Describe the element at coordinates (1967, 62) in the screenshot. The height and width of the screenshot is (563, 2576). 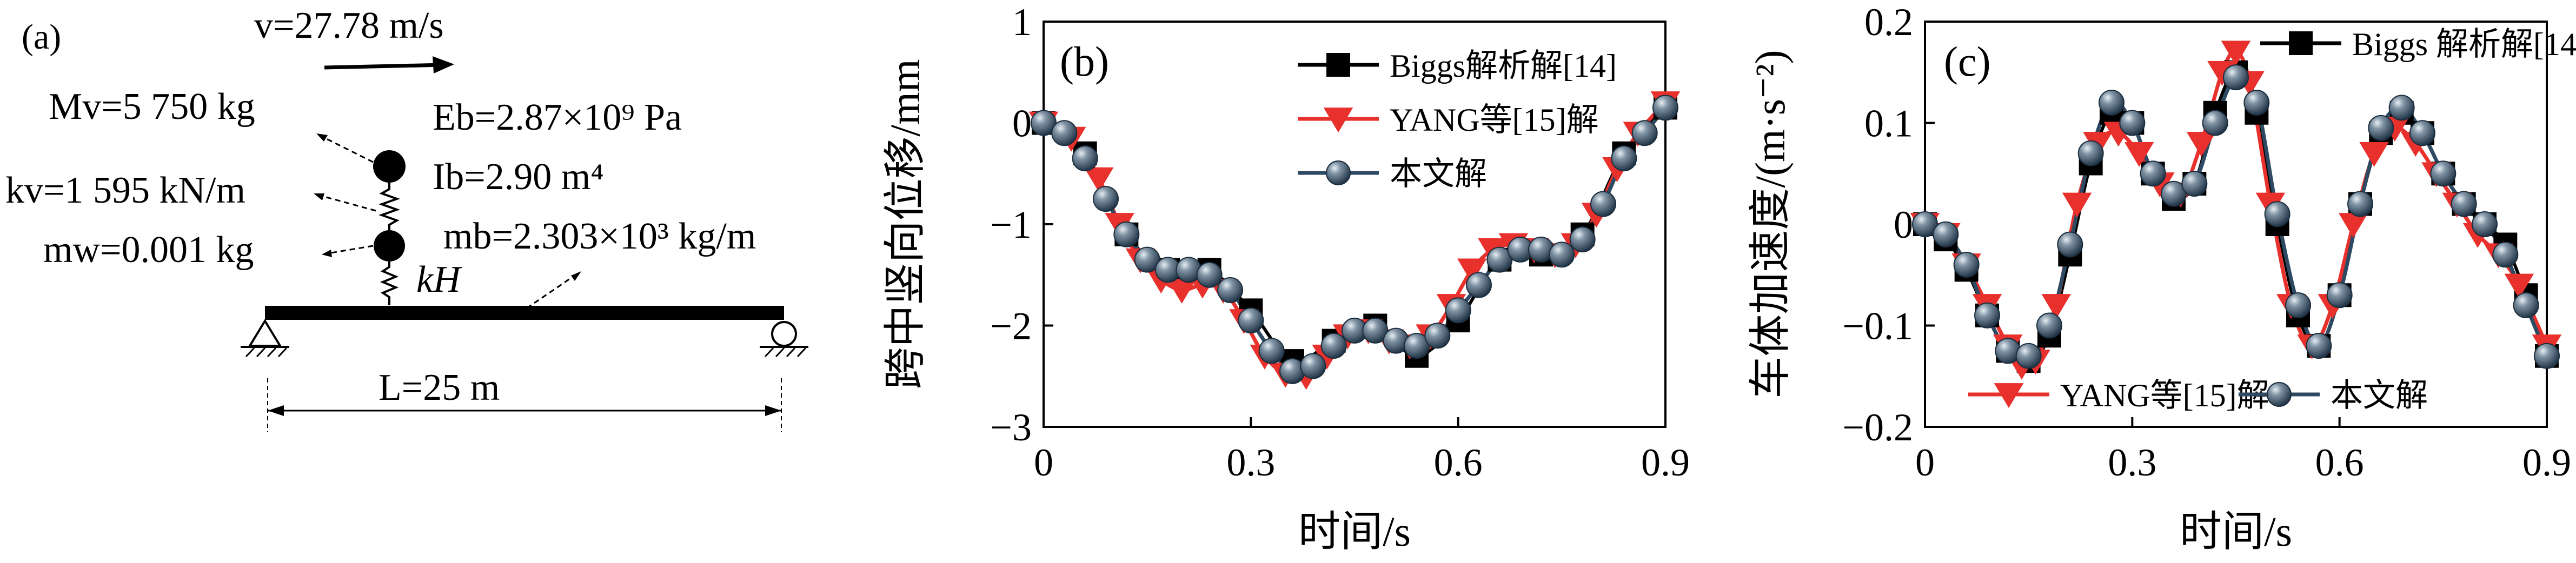
I see `panel-c-label: (c)` at that location.